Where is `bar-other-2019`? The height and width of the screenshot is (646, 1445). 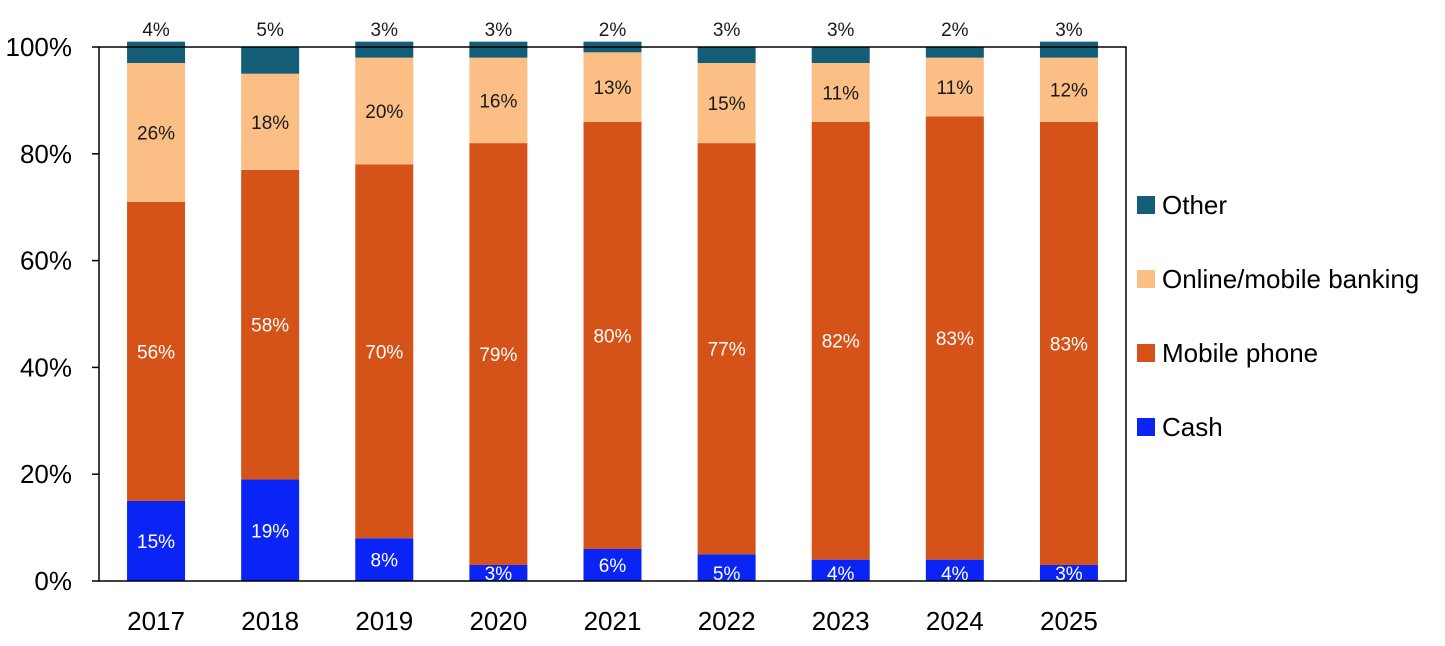 bar-other-2019 is located at coordinates (384, 49).